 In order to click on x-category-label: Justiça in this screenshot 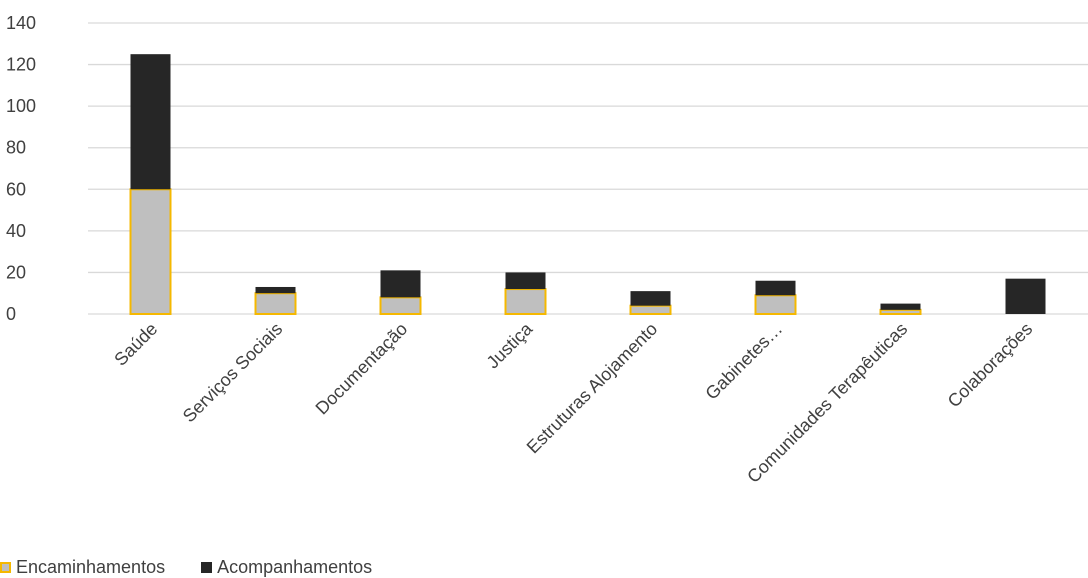, I will do `click(510, 345)`.